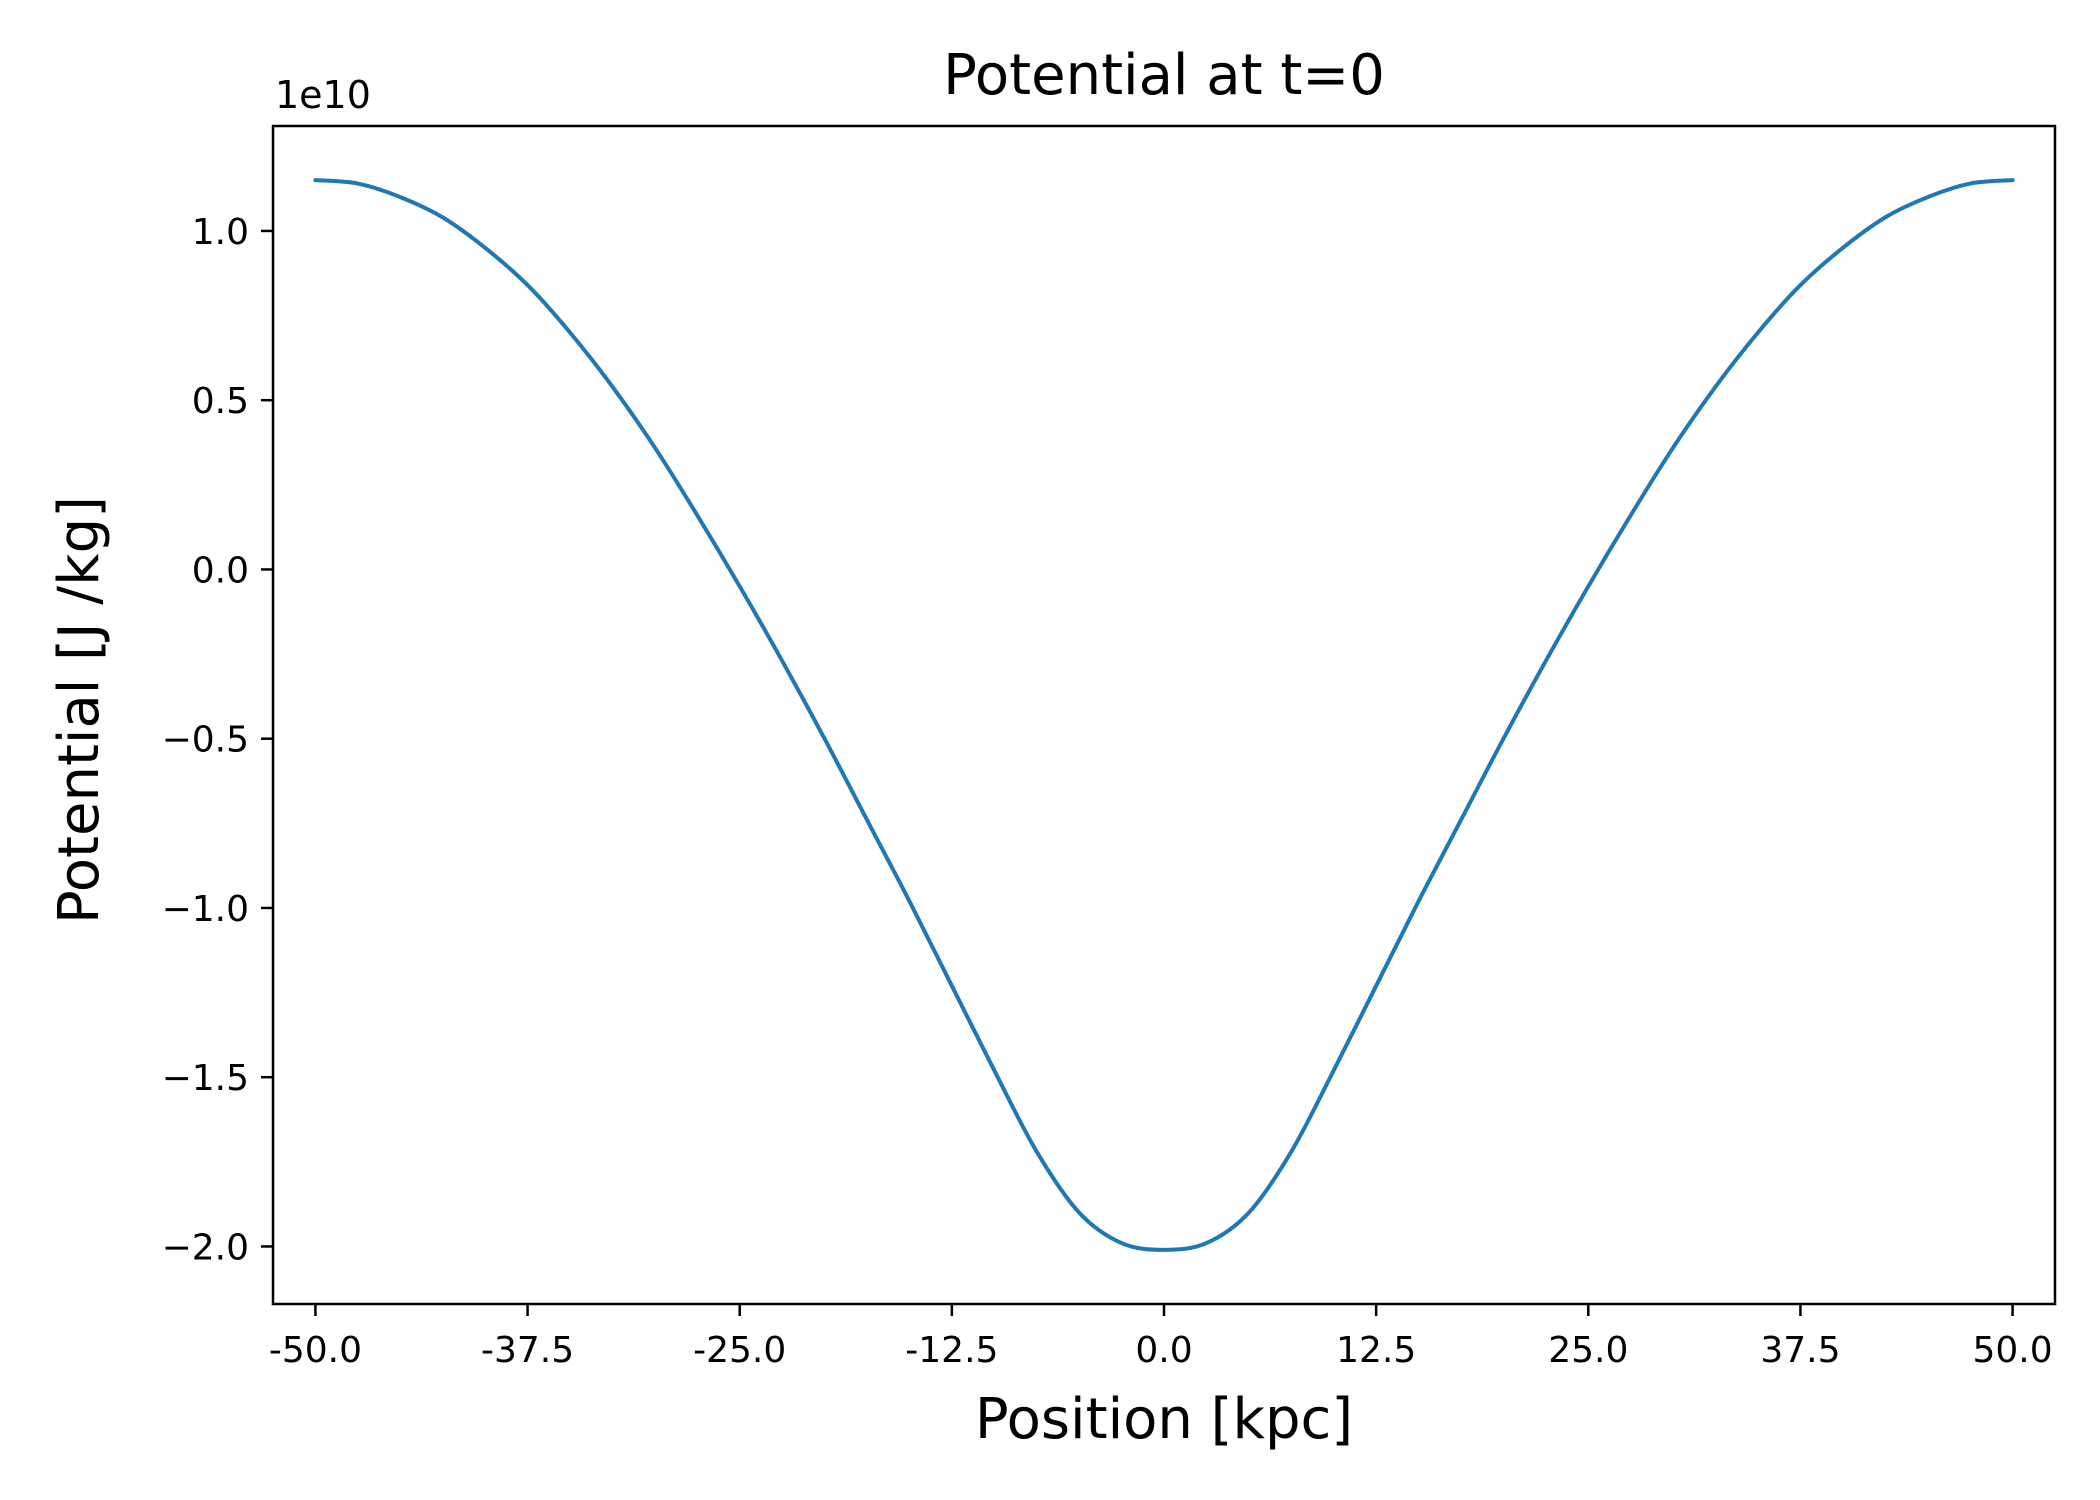 The width and height of the screenshot is (2100, 1500). What do you see at coordinates (1164, 1419) in the screenshot?
I see `x-axis-label: Position [kpc]` at bounding box center [1164, 1419].